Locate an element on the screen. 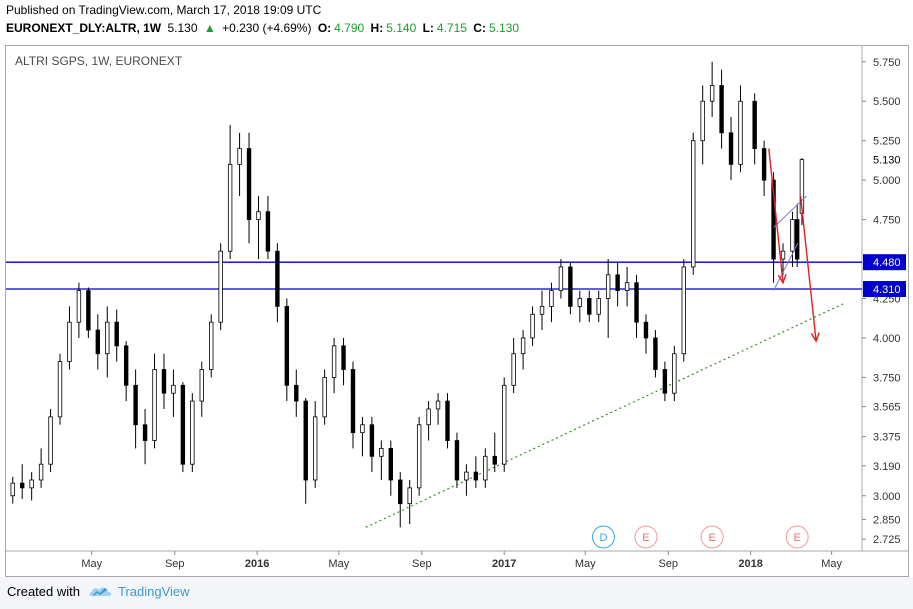 The image size is (913, 609). chart-title: ALTRI SGPS, 1W, EURONEXT is located at coordinates (99, 61).